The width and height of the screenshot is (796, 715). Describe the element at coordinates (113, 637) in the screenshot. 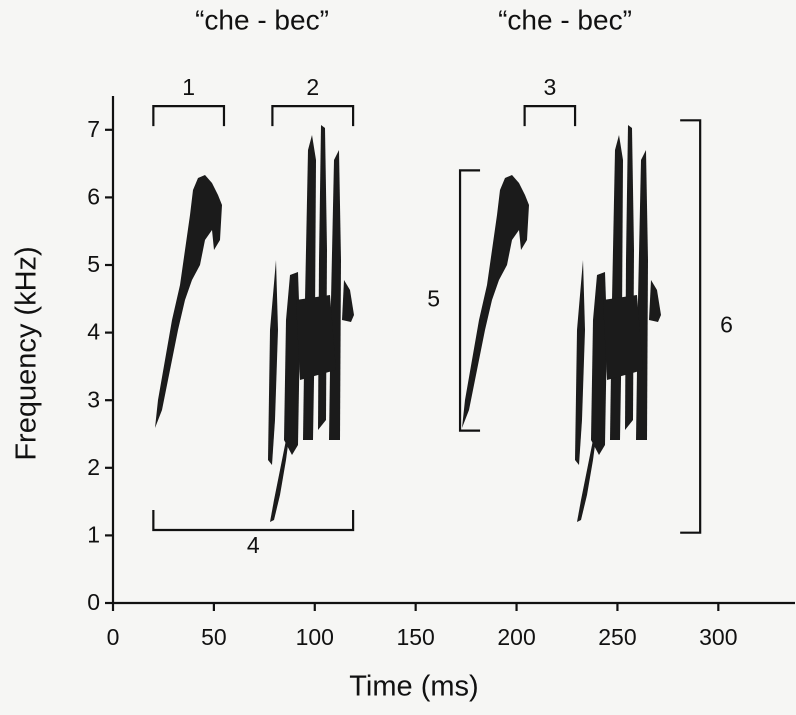

I see `x-tick-label: 0` at that location.